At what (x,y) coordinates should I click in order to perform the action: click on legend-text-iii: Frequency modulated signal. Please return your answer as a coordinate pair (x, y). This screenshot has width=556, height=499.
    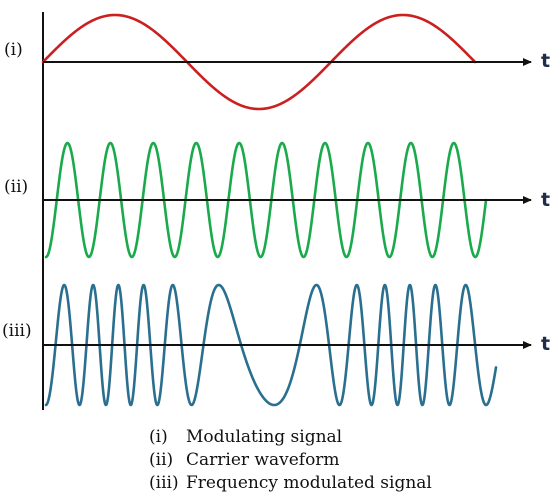
    Looking at the image, I should click on (309, 483).